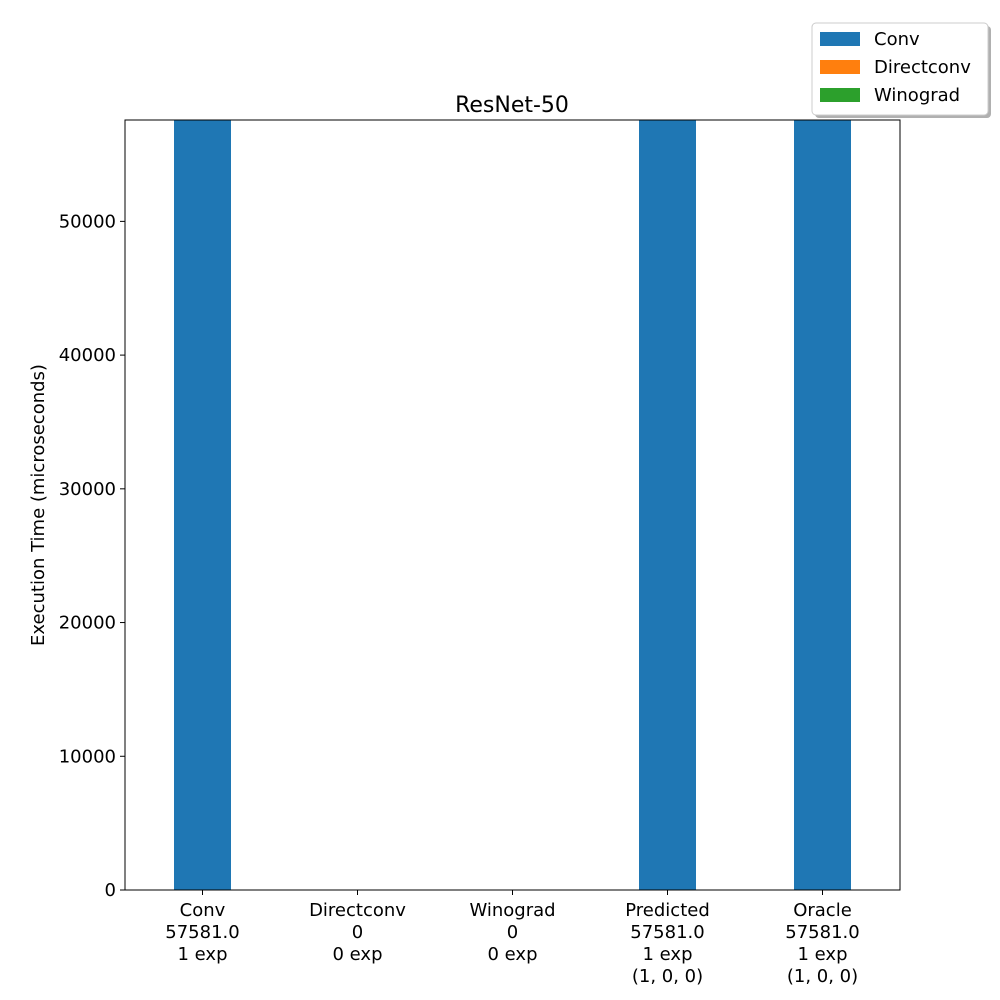 Image resolution: width=1000 pixels, height=1000 pixels. Describe the element at coordinates (840, 95) in the screenshot. I see `legend-swatch-winograd` at that location.